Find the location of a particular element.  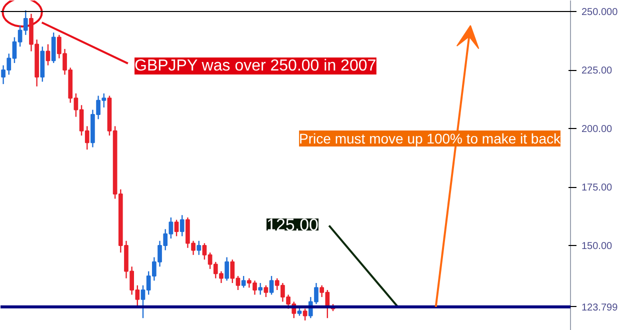

ref-line-label: 123.799 is located at coordinates (600, 308).